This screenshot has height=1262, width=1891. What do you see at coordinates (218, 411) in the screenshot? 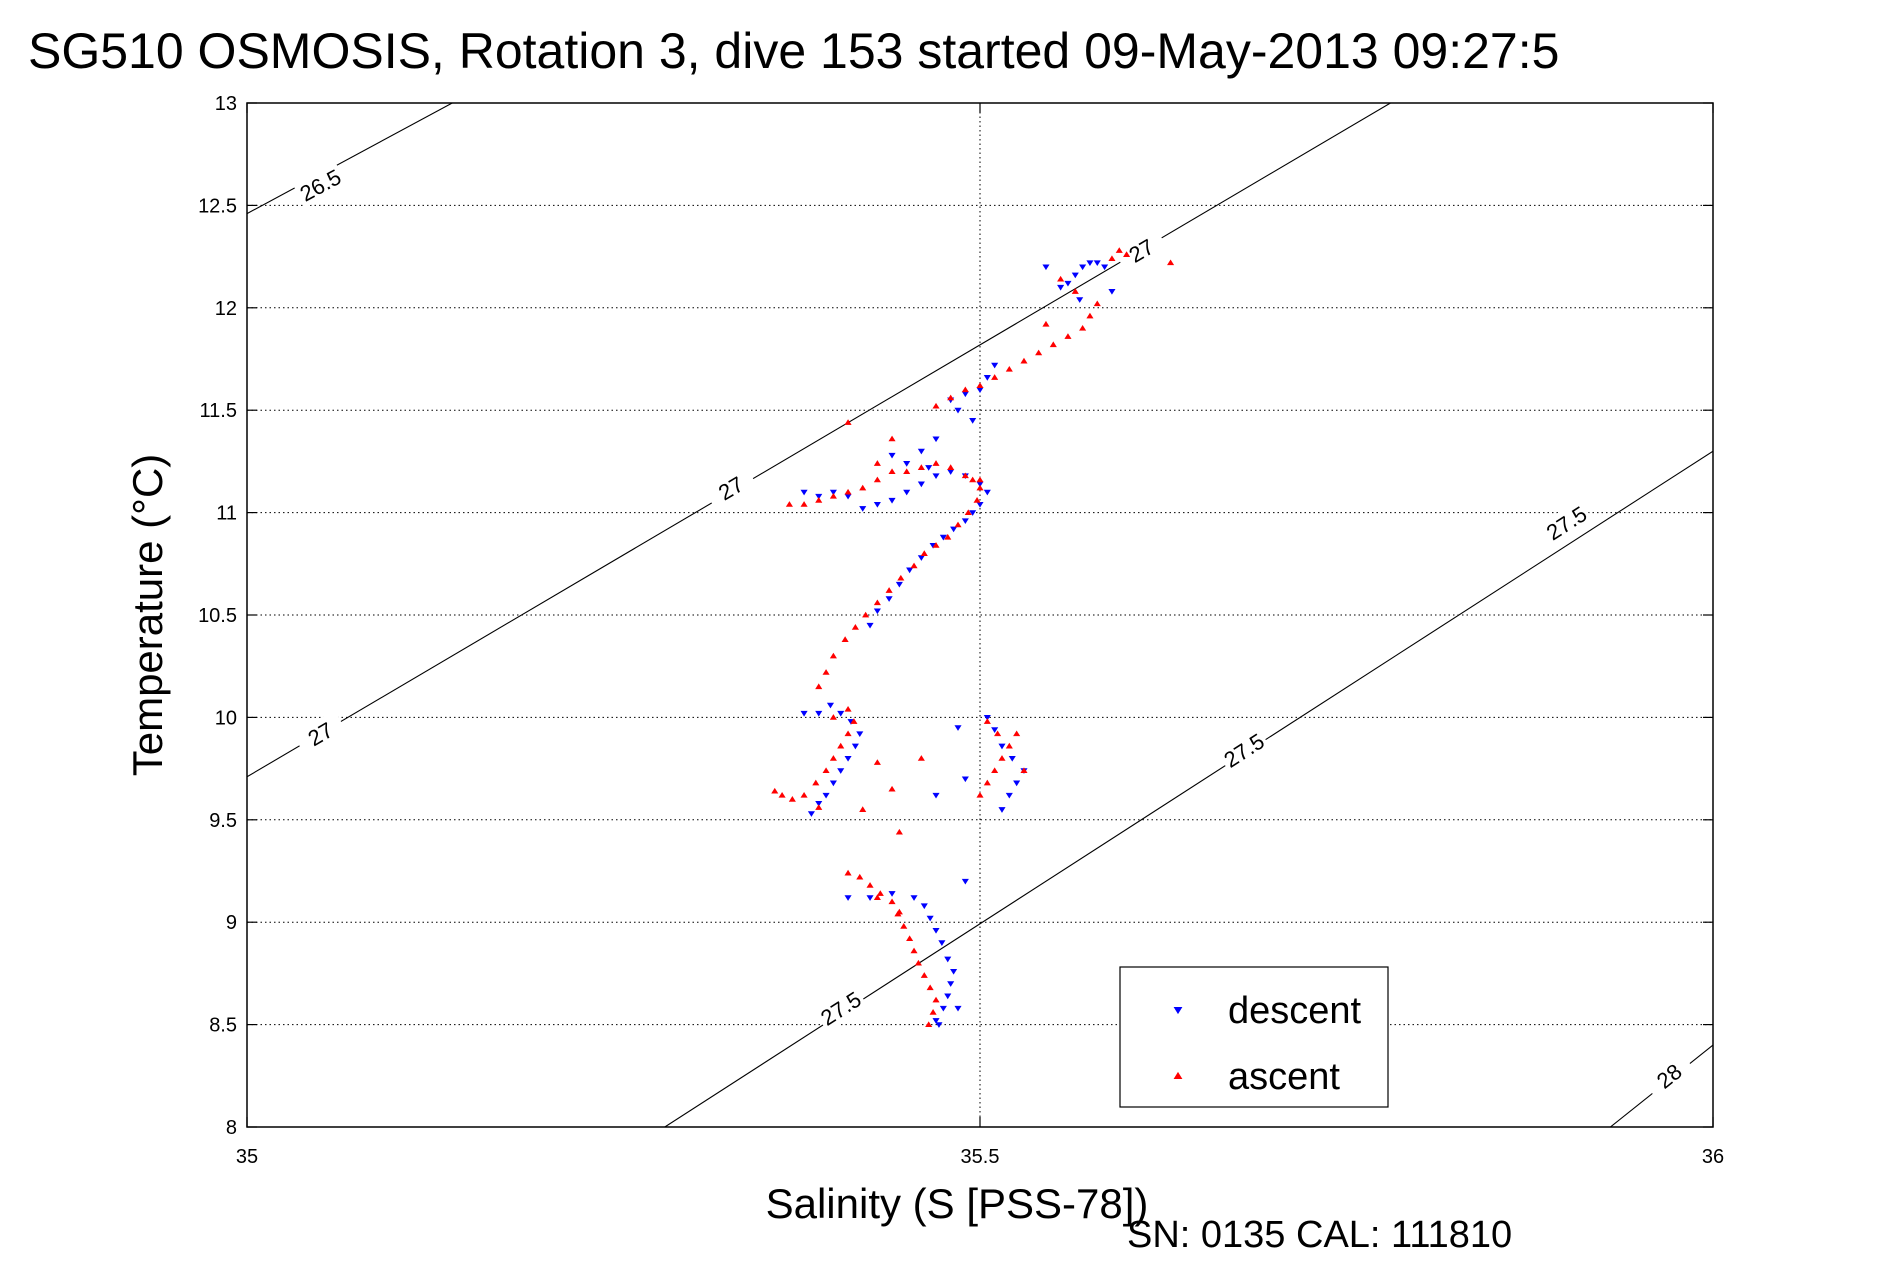
I see `y-tick-label: 11.5` at bounding box center [218, 411].